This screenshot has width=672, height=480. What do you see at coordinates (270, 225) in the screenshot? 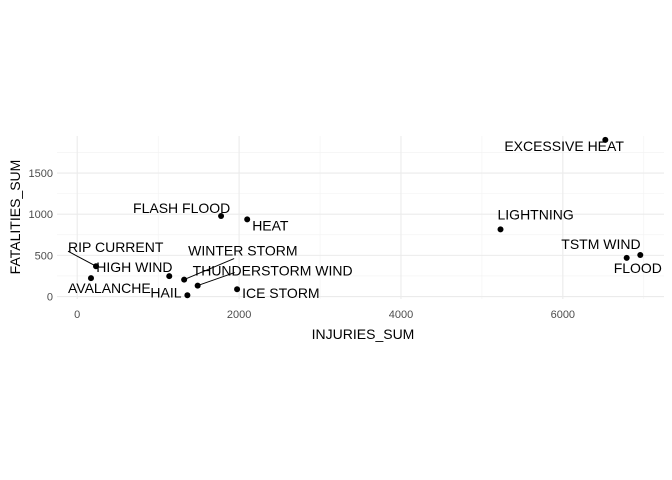
I see `point-label: HEAT` at bounding box center [270, 225].